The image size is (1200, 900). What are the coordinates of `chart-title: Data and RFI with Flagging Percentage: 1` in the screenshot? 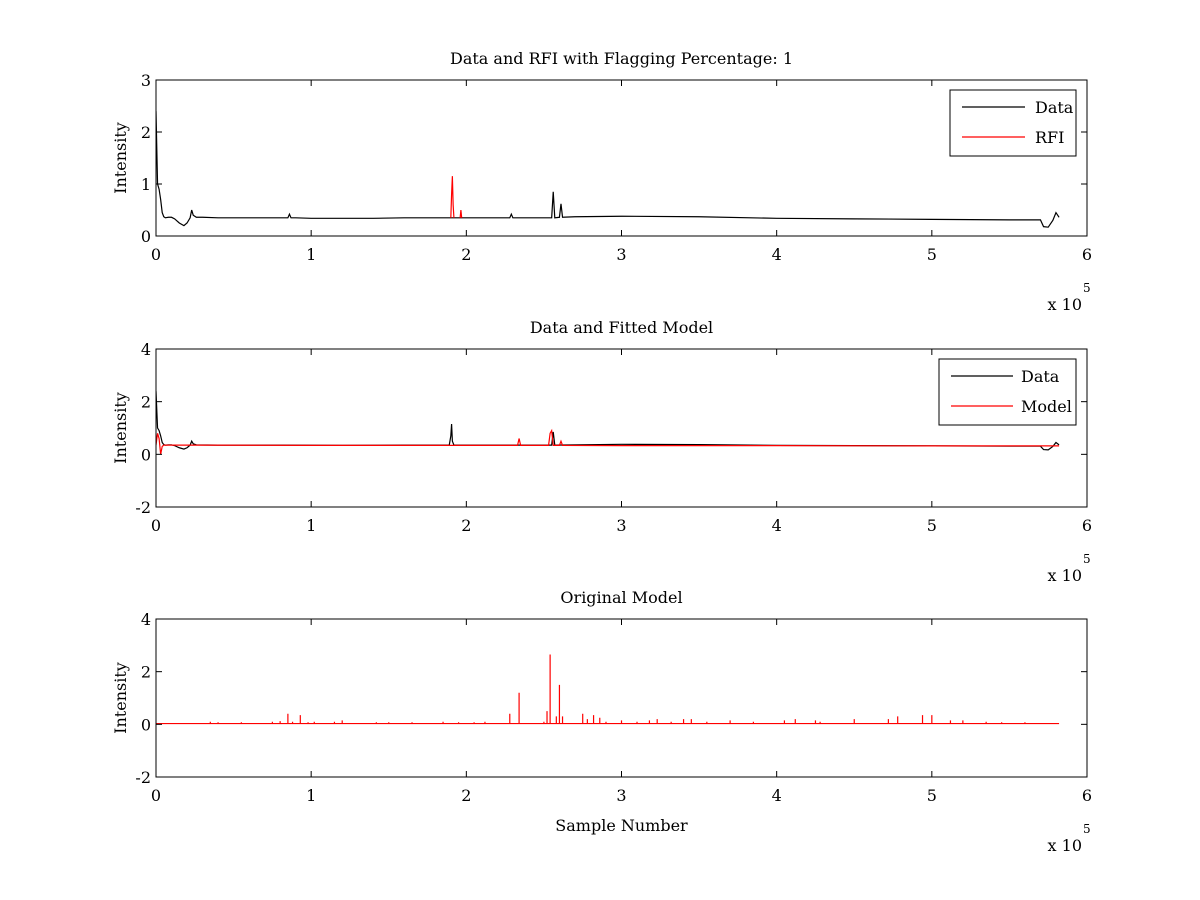 It's located at (621, 58).